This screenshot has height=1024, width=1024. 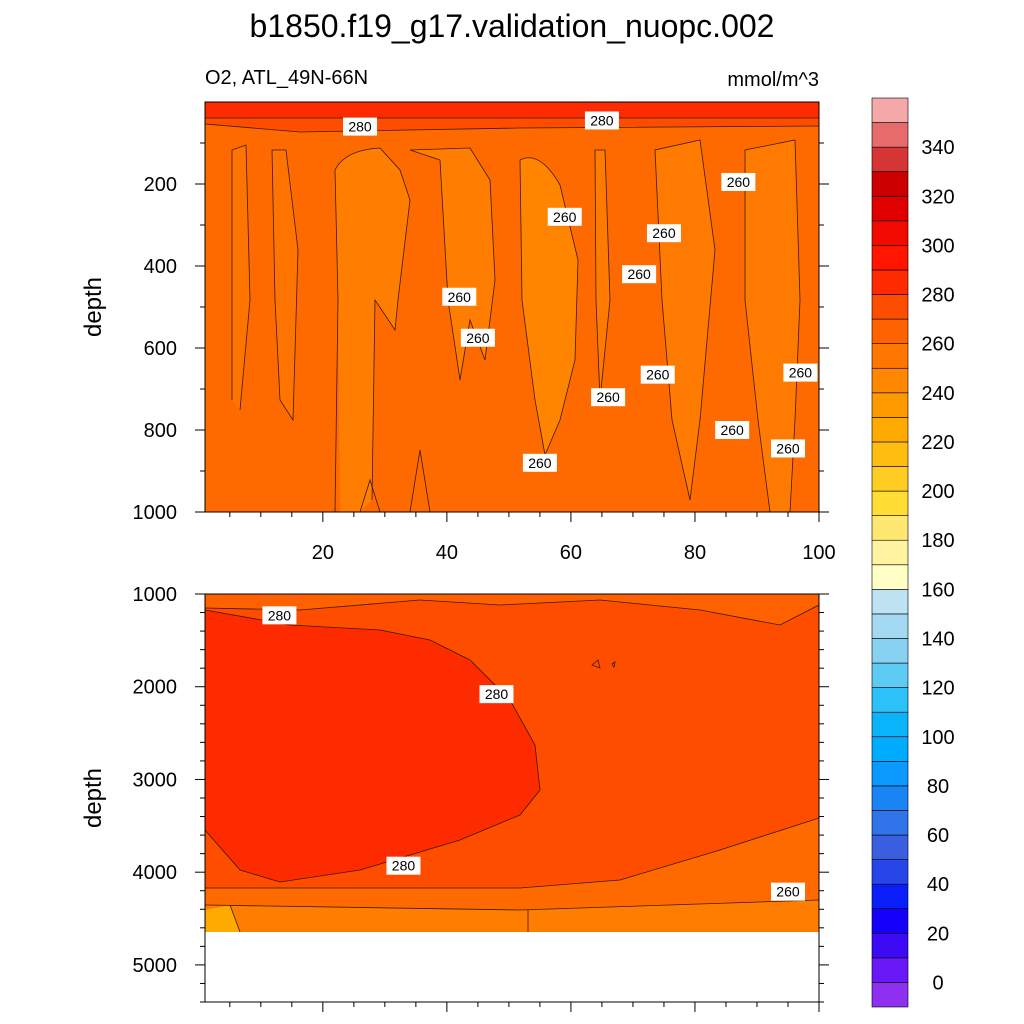 What do you see at coordinates (937, 296) in the screenshot?
I see `colorbar-label: 280` at bounding box center [937, 296].